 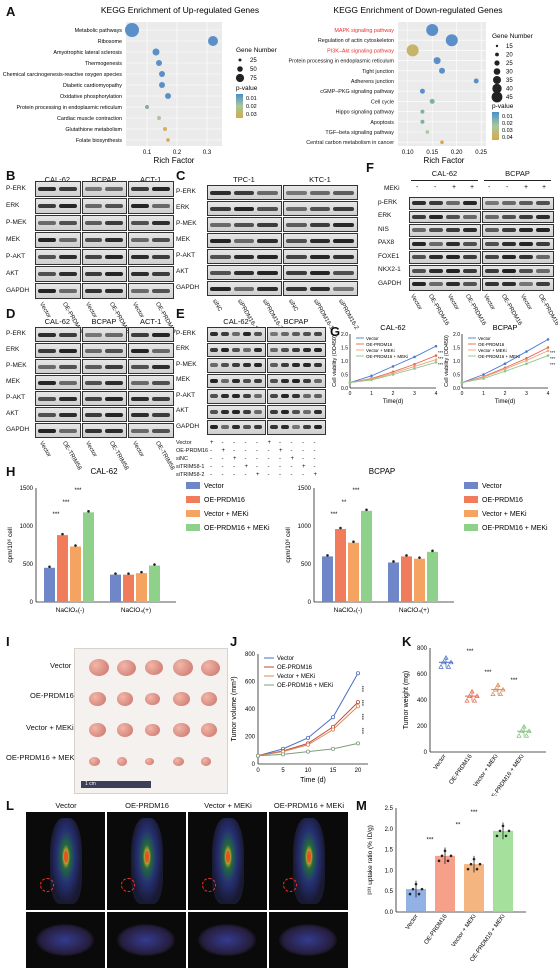 I want to click on tumor, so click(x=97, y=698).